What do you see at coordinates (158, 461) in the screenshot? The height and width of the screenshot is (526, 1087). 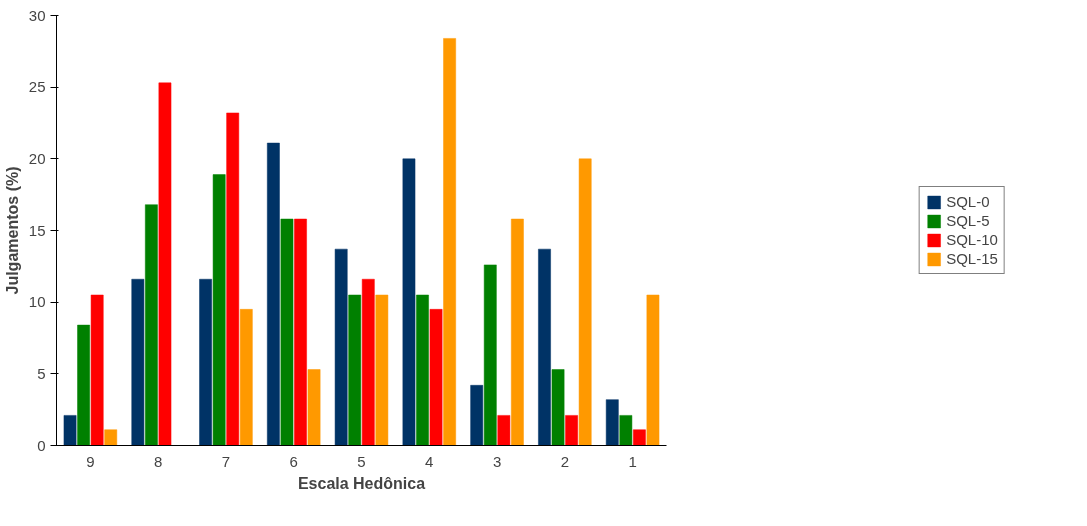 I see `x-tick-label: 8` at bounding box center [158, 461].